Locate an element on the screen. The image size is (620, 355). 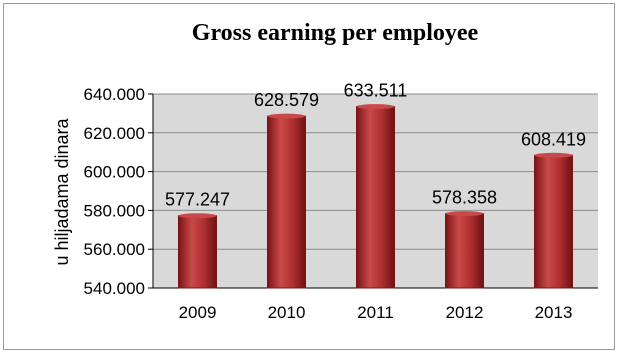
y-tick-label: 560.000 is located at coordinates (114, 249).